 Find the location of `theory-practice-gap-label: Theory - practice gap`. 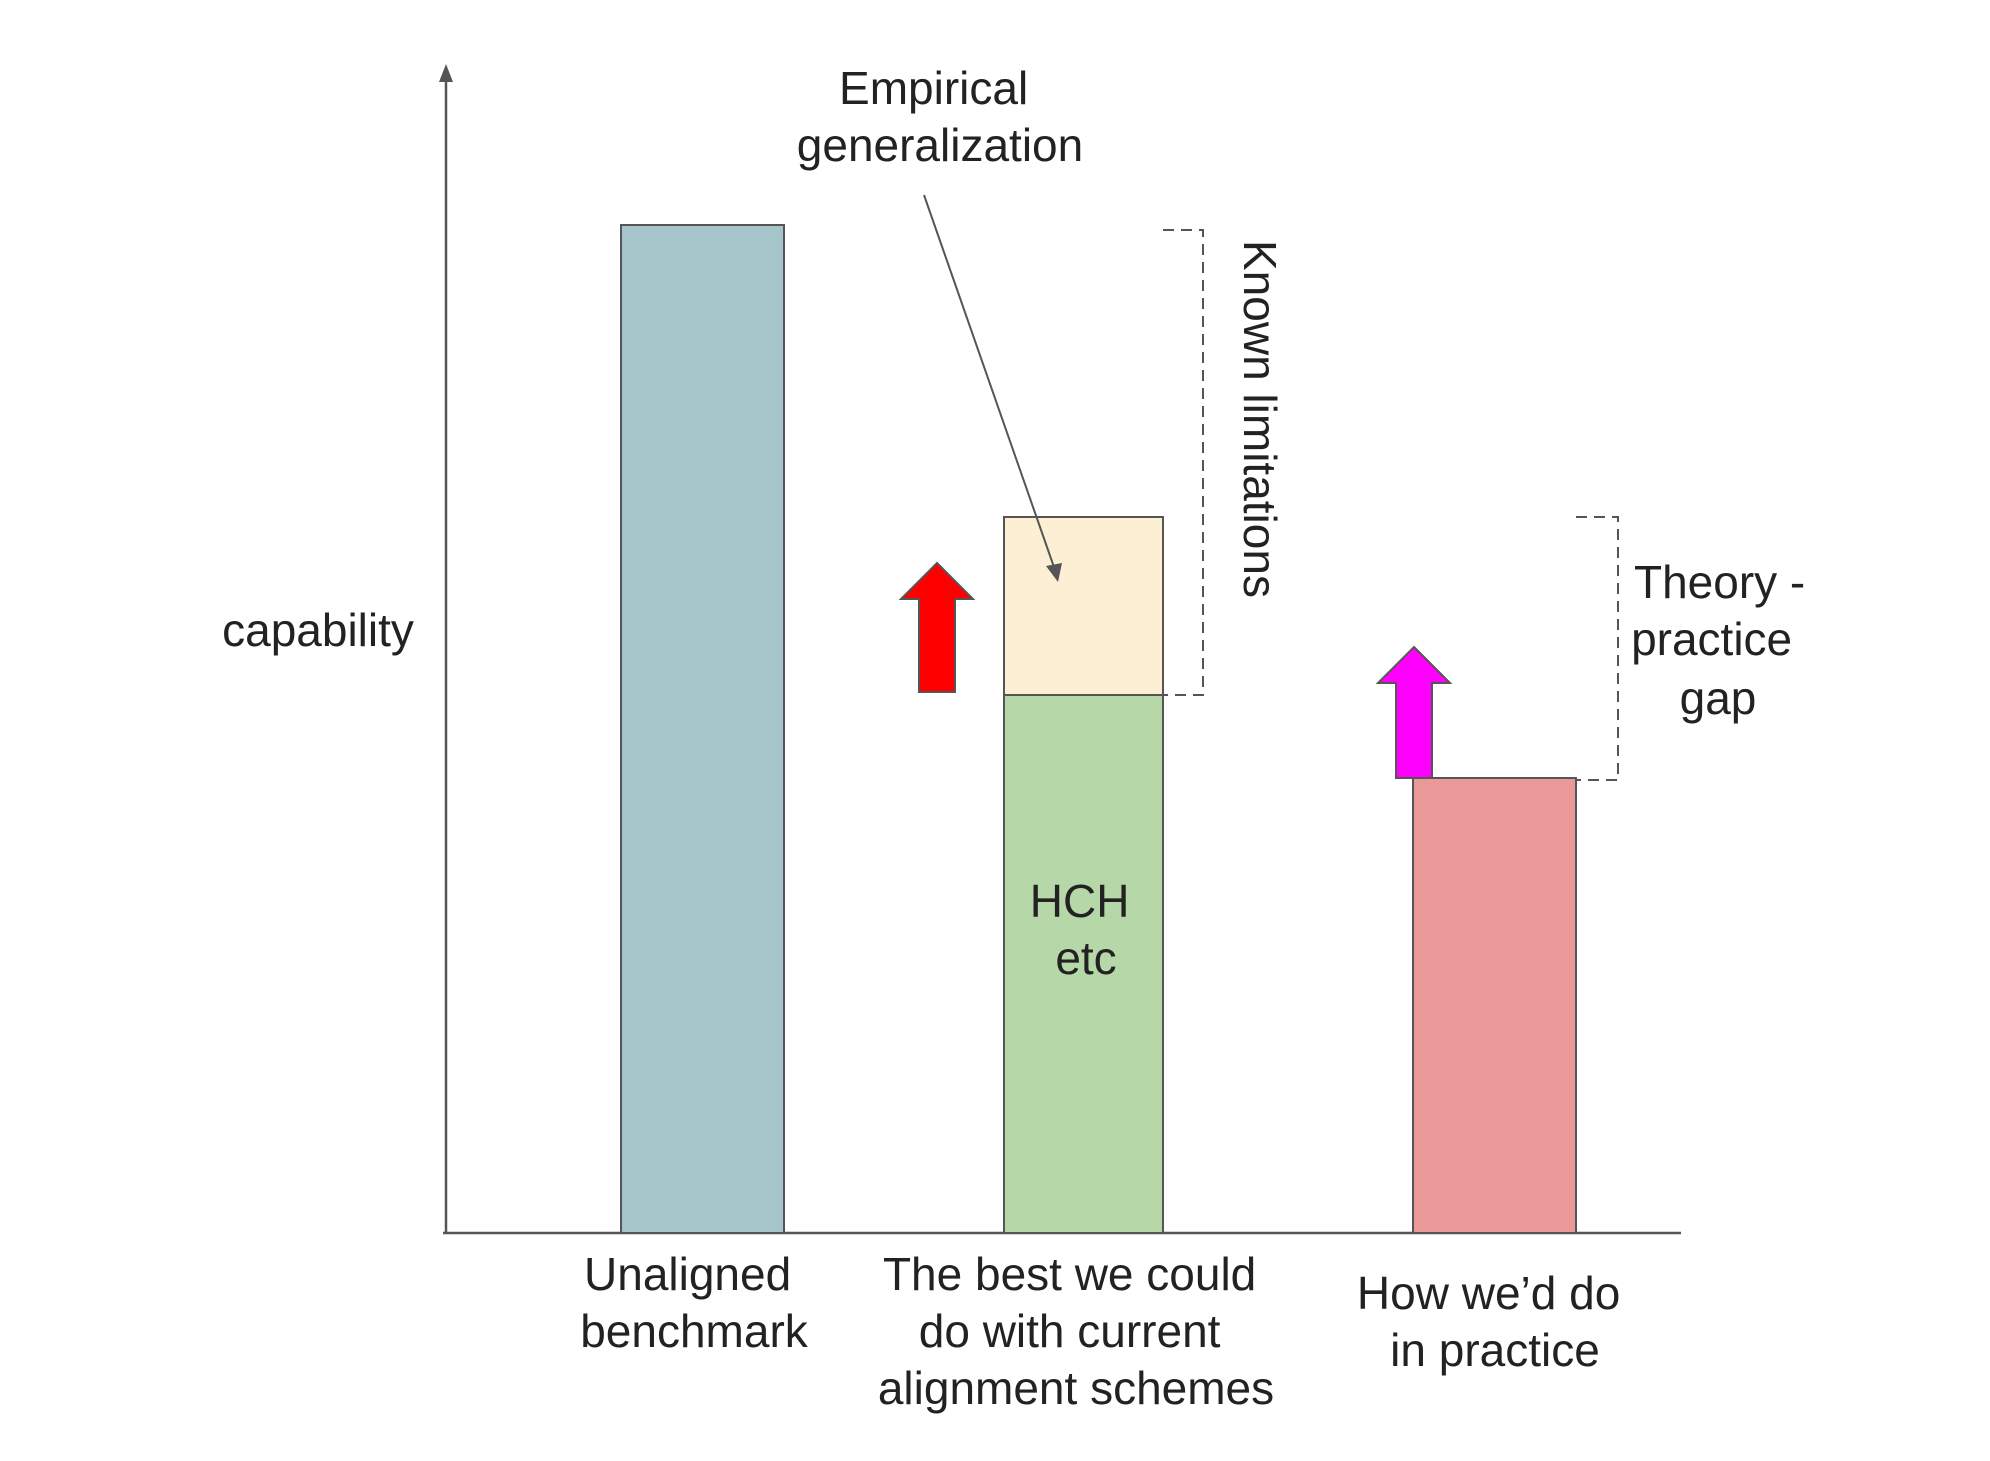

theory-practice-gap-label: Theory - practice gap is located at coordinates (1724, 640).